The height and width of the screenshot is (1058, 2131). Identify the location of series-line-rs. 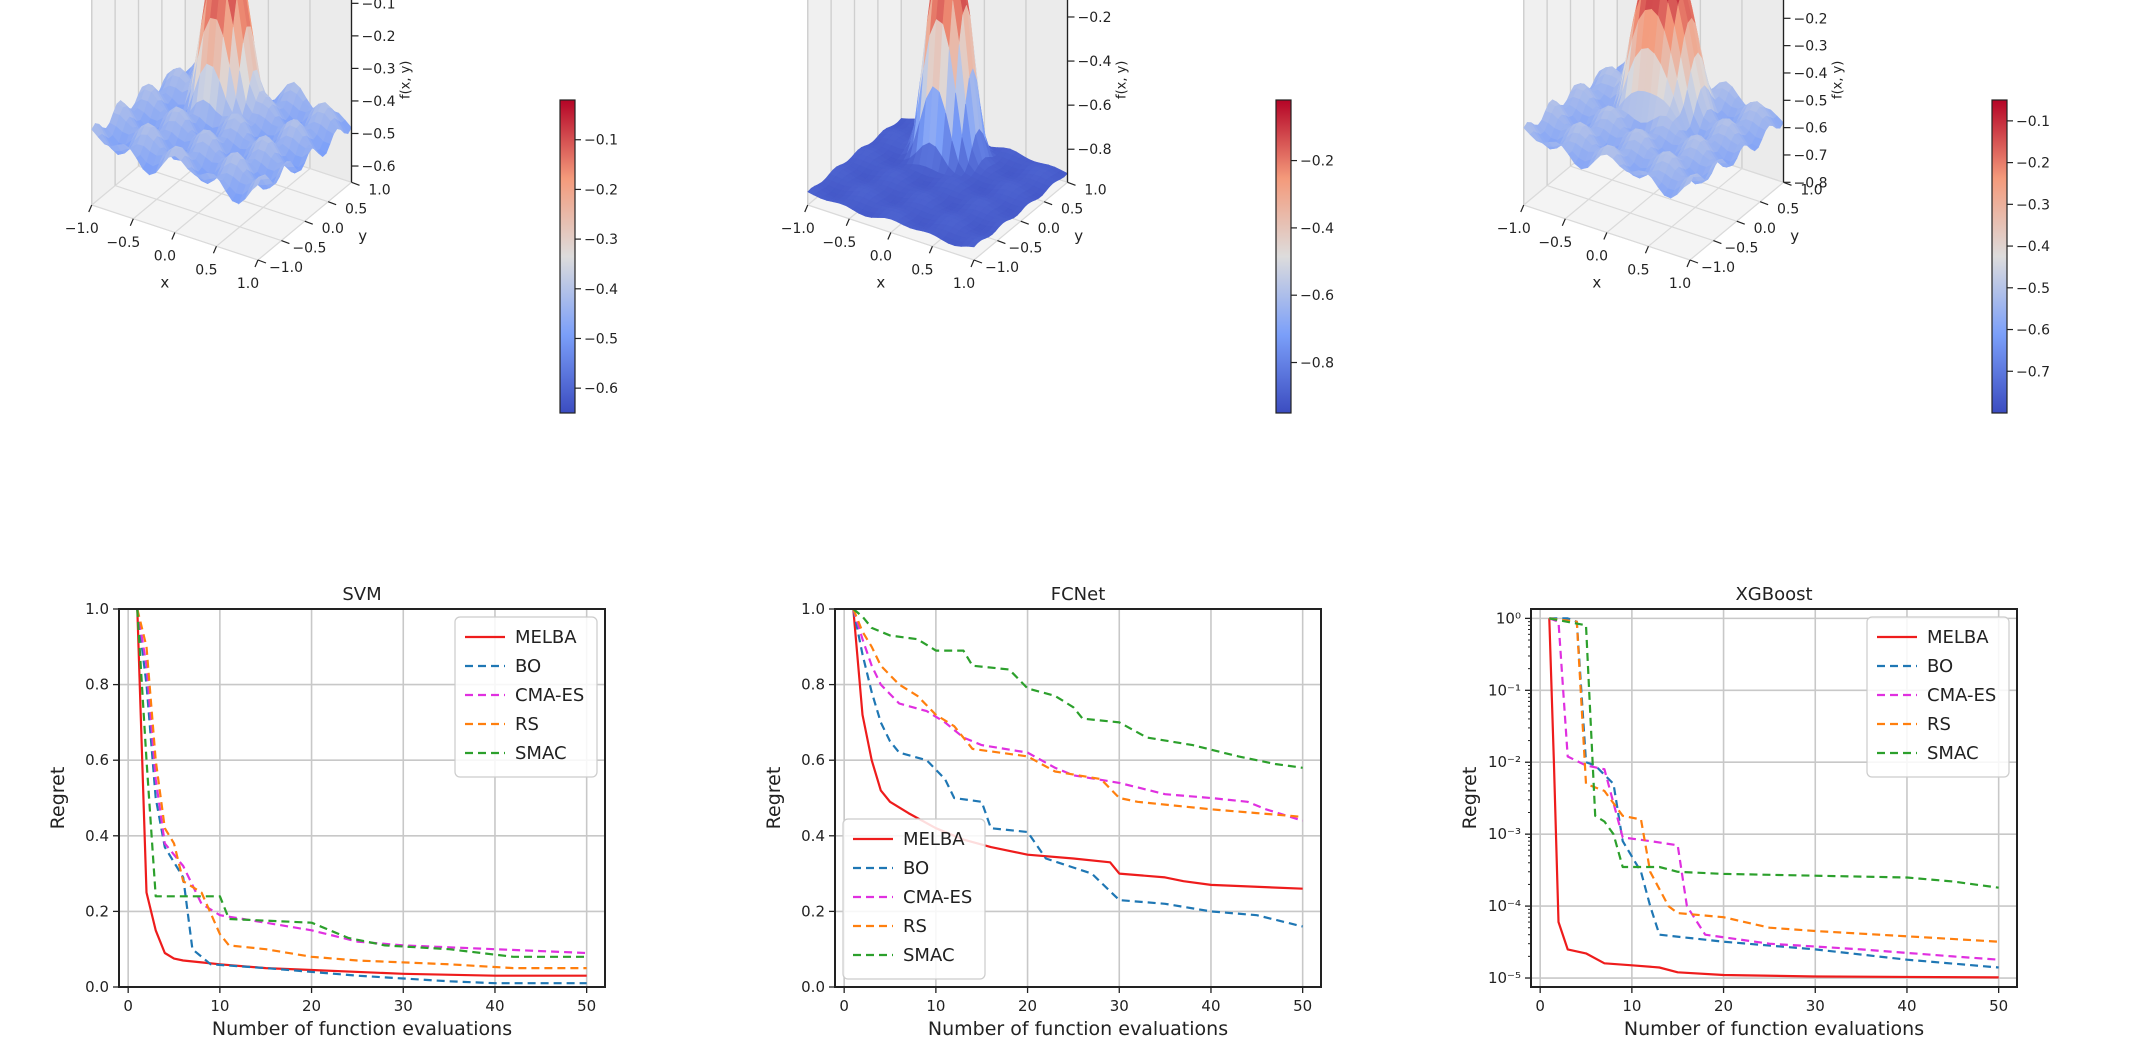
(361, 789).